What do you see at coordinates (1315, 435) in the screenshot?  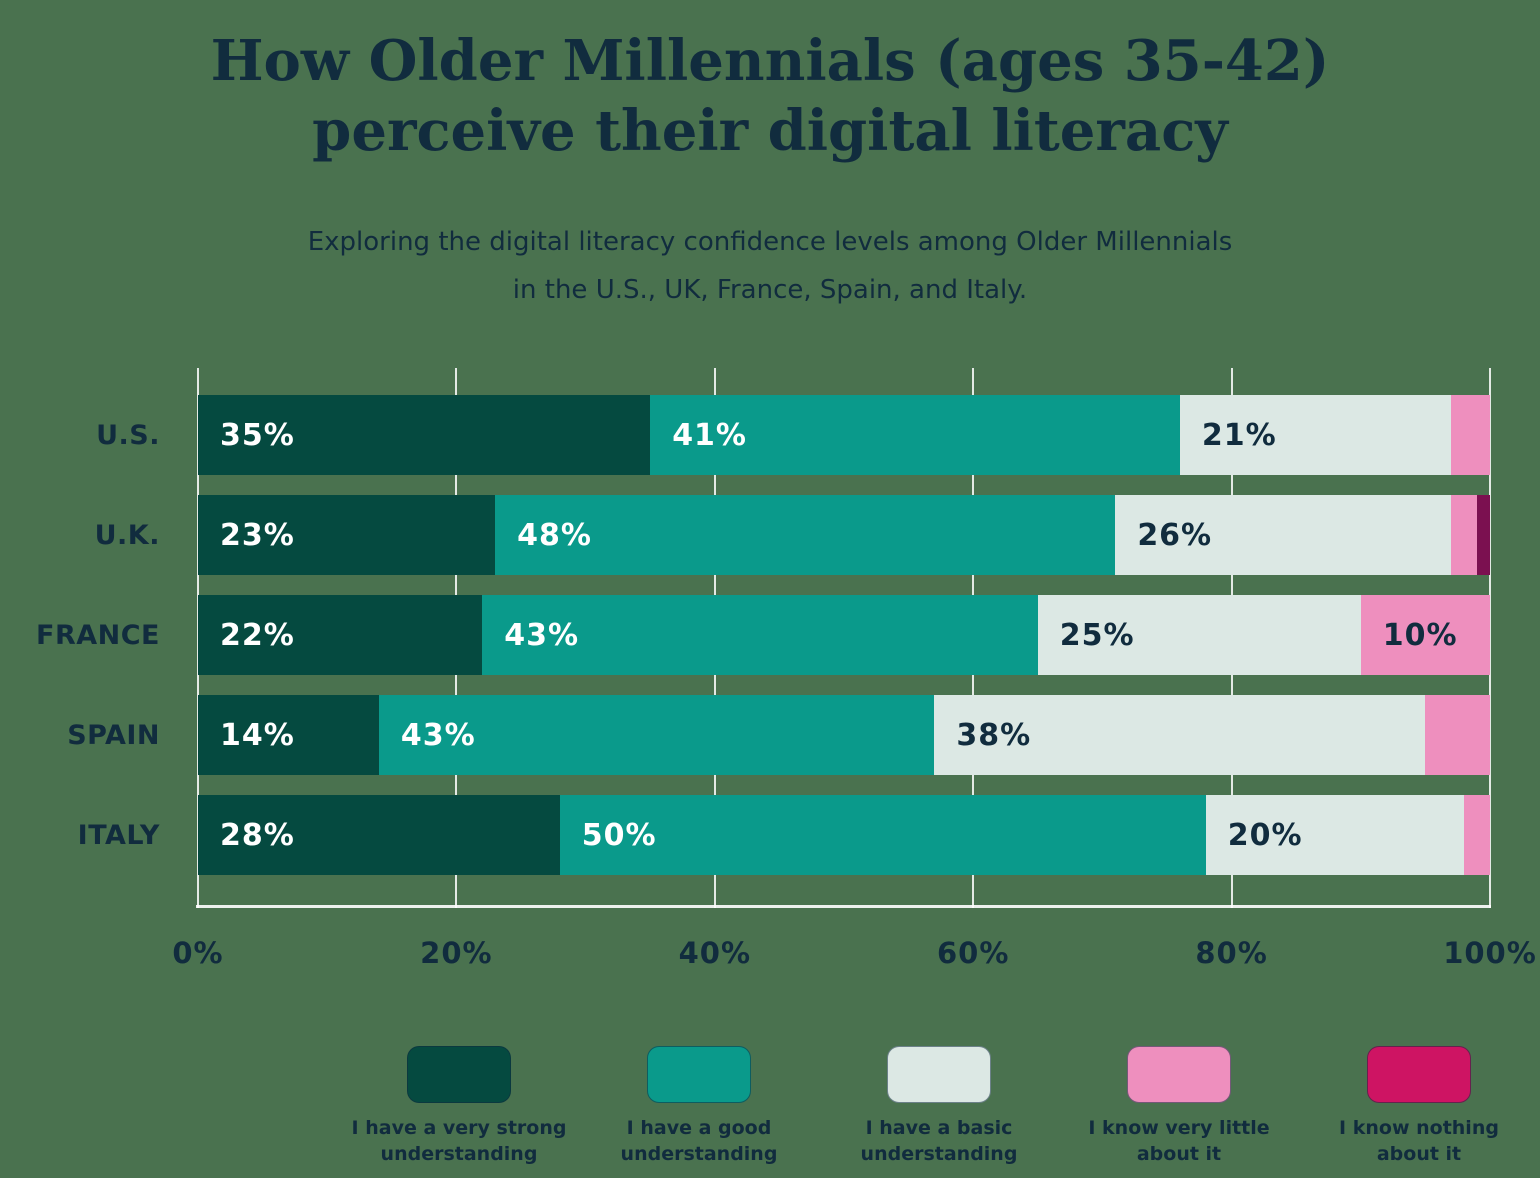 I see `bar-segment: 21%` at bounding box center [1315, 435].